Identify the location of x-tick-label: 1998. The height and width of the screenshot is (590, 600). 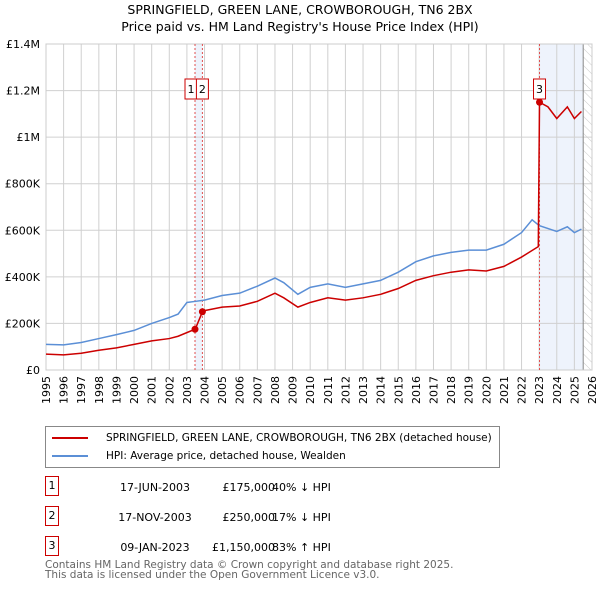
(99, 390).